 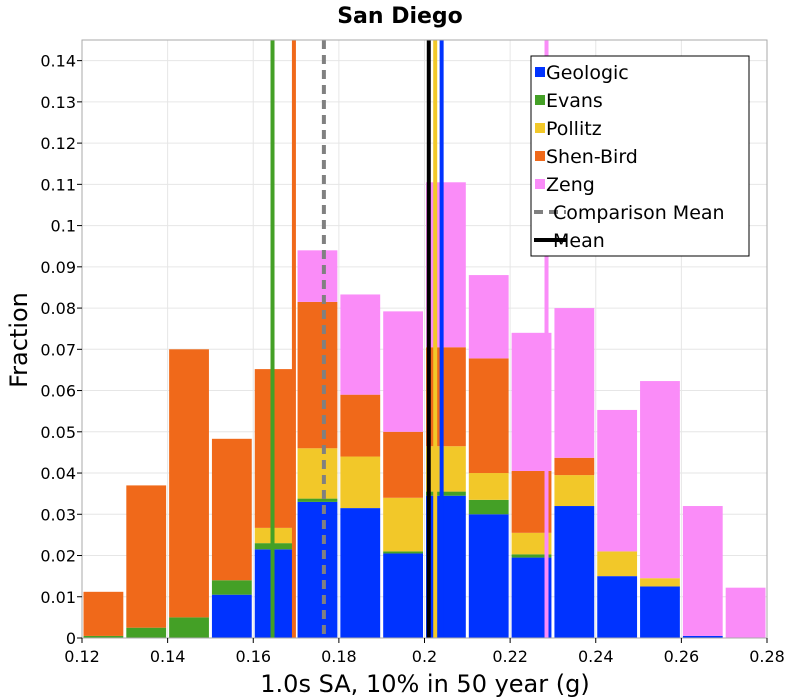 I want to click on legend-swatch-zeng, so click(x=540, y=184).